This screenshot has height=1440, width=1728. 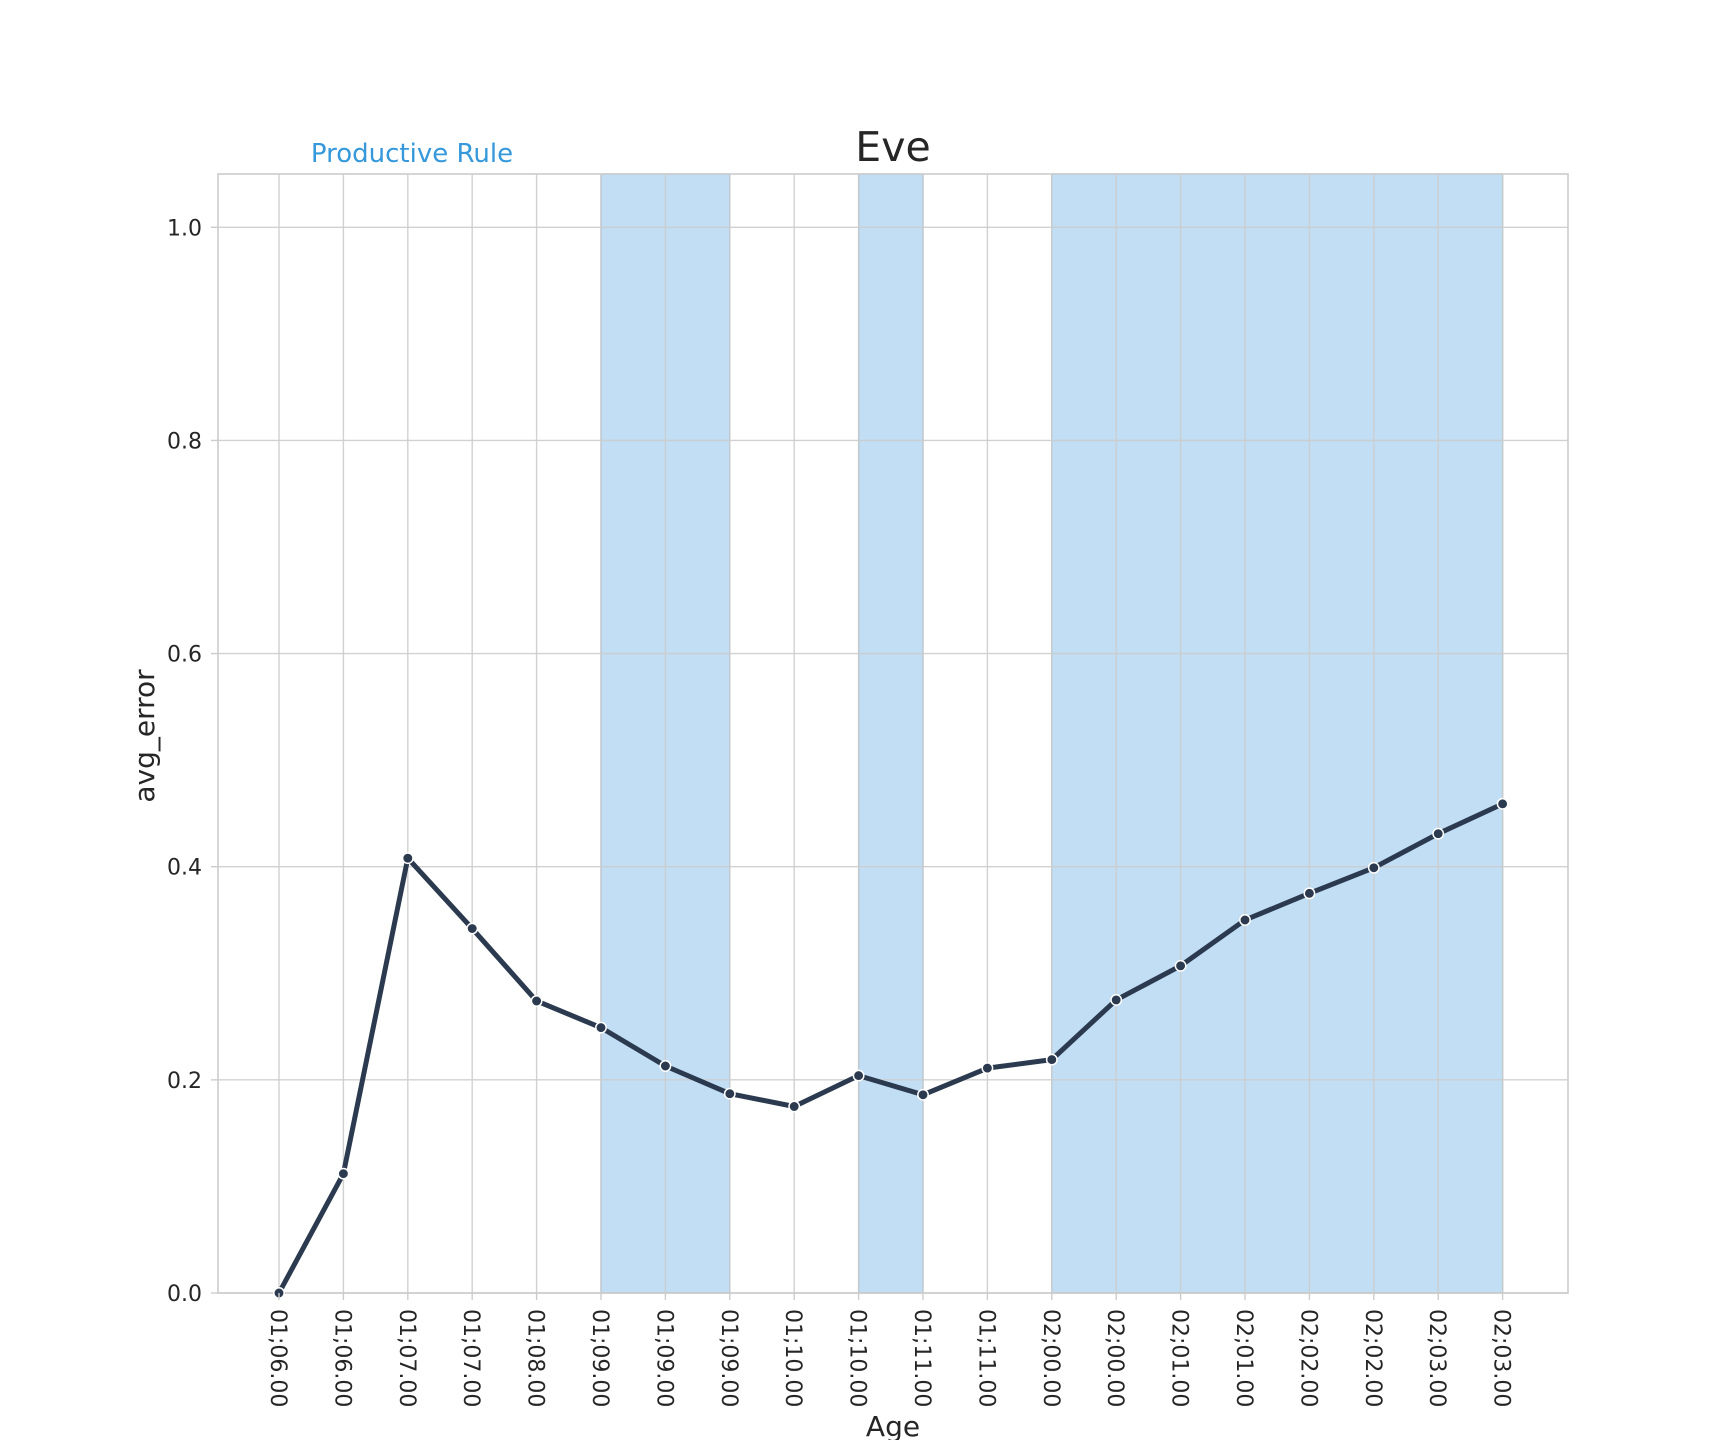 What do you see at coordinates (412, 154) in the screenshot?
I see `productive-rule-label: Productive Rule` at bounding box center [412, 154].